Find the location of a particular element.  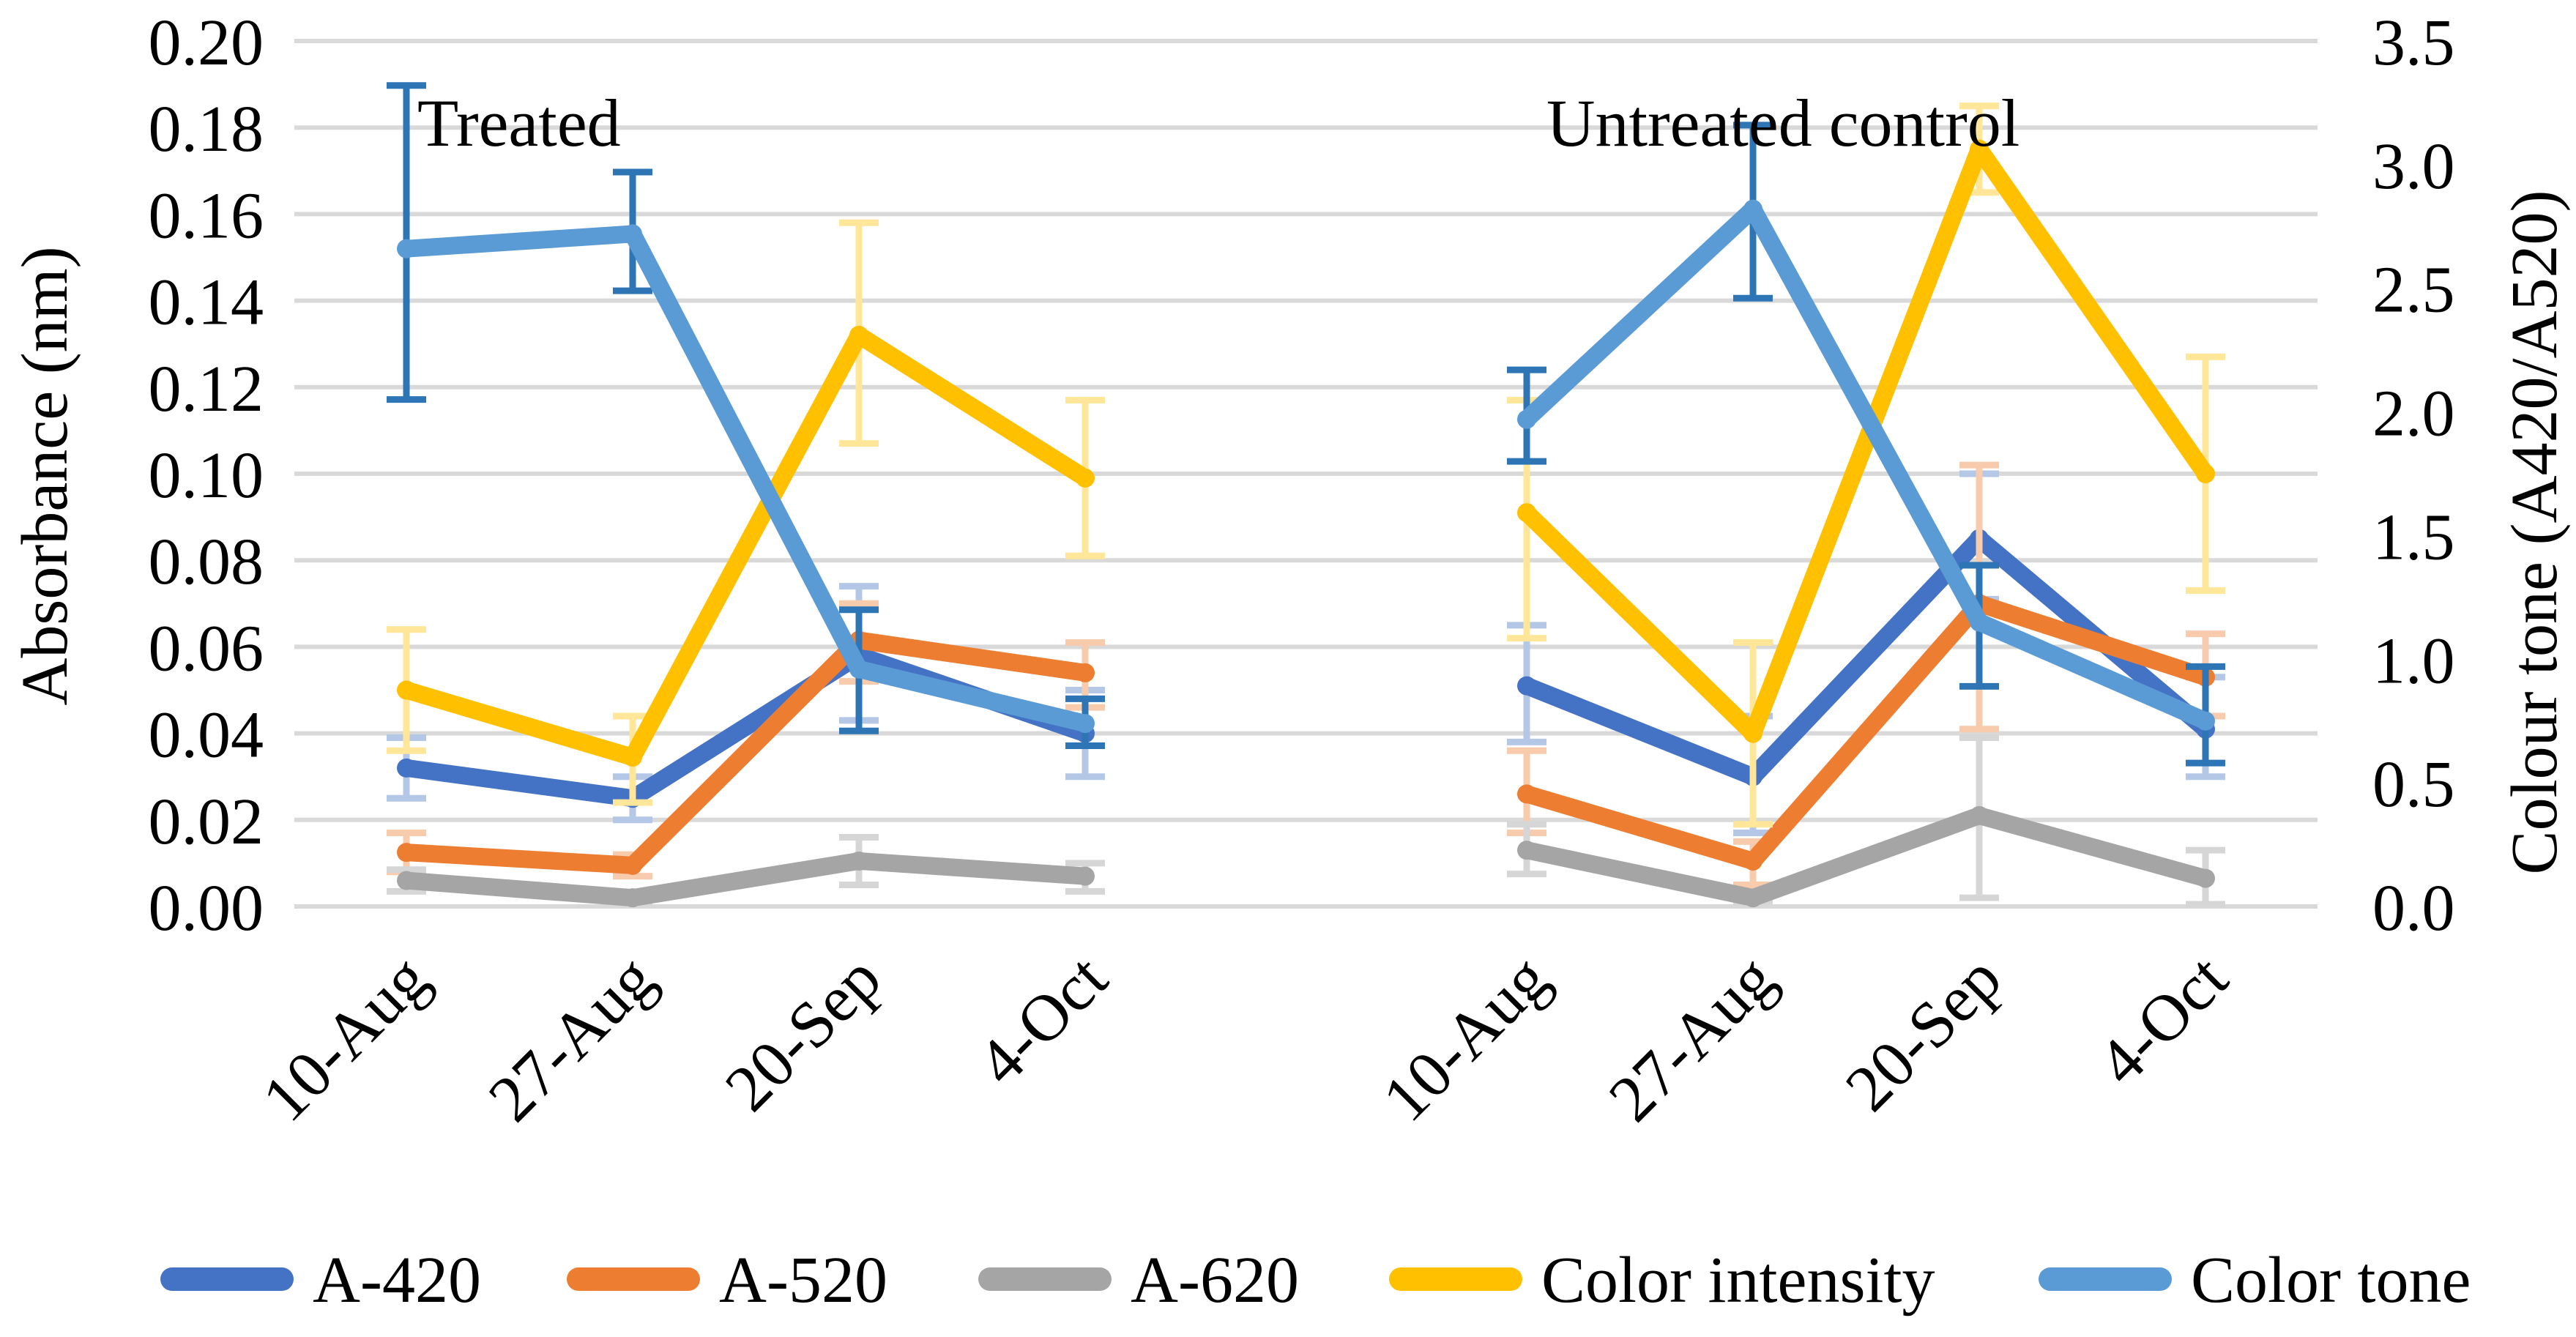

annotation-untreated-control: Untreated control is located at coordinates (1783, 123).